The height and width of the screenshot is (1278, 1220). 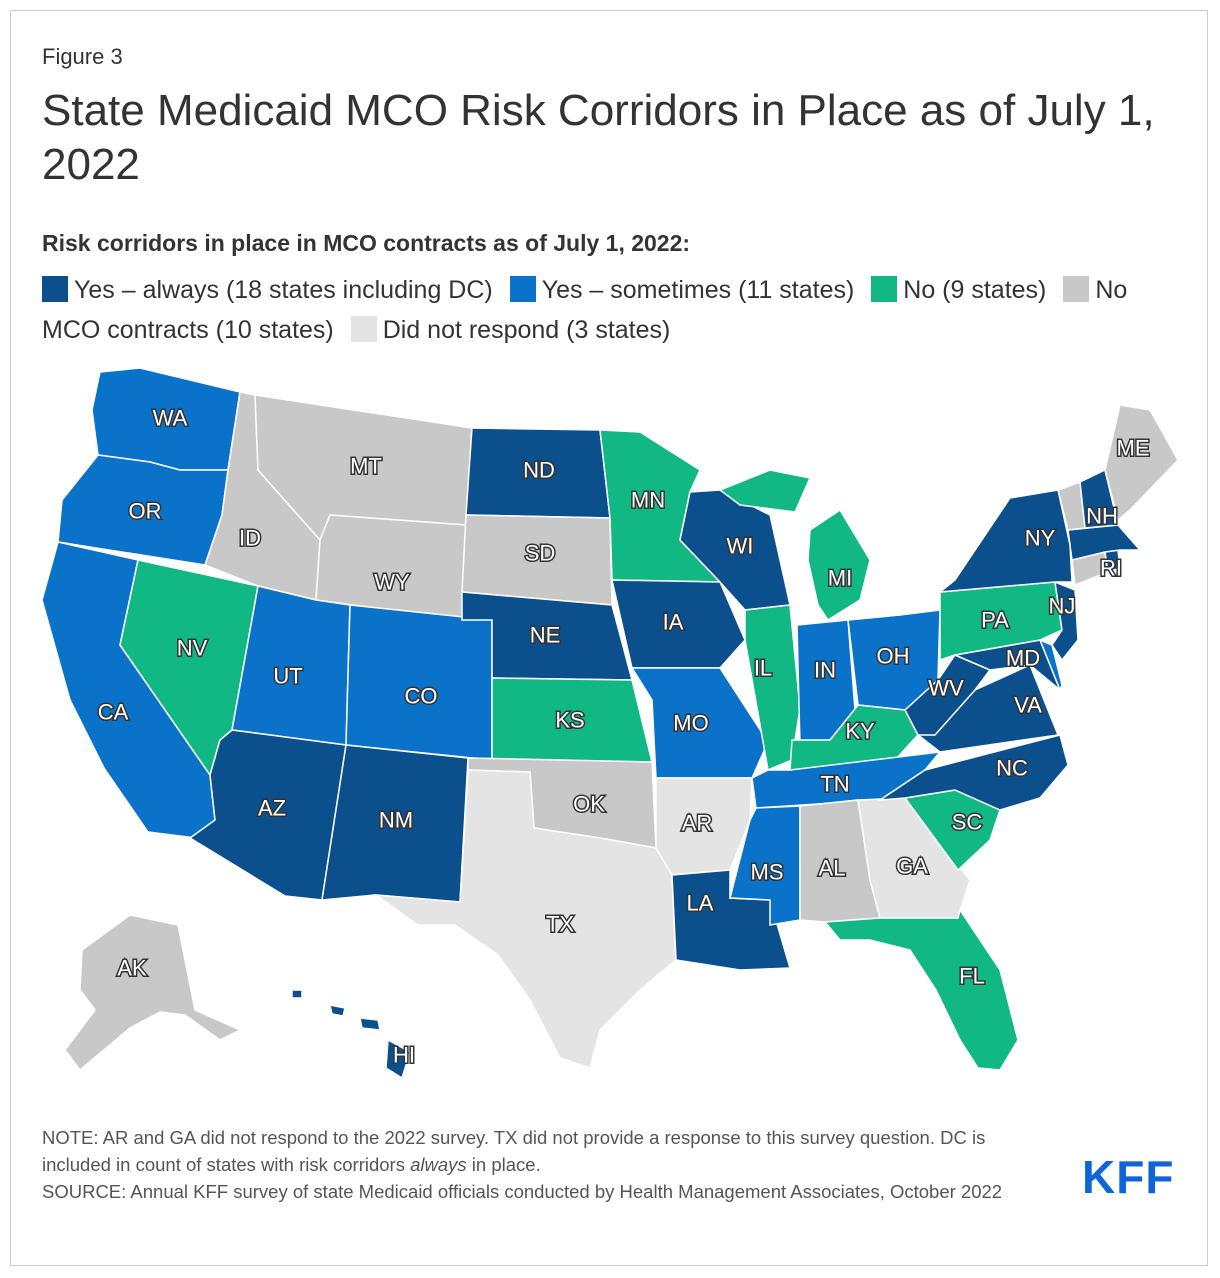 What do you see at coordinates (192, 648) in the screenshot?
I see `state-label-NV: NV` at bounding box center [192, 648].